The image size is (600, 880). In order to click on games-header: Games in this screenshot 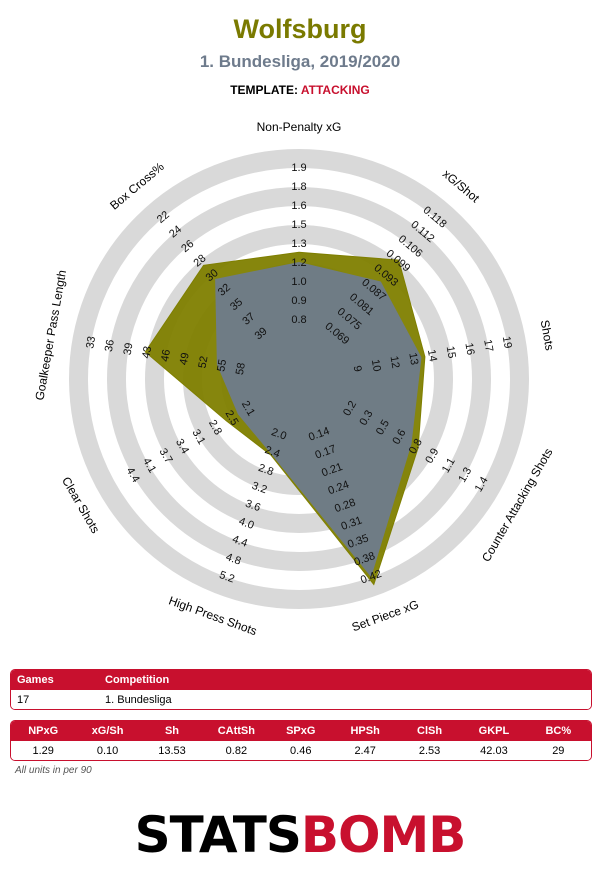, I will do `click(35, 680)`.